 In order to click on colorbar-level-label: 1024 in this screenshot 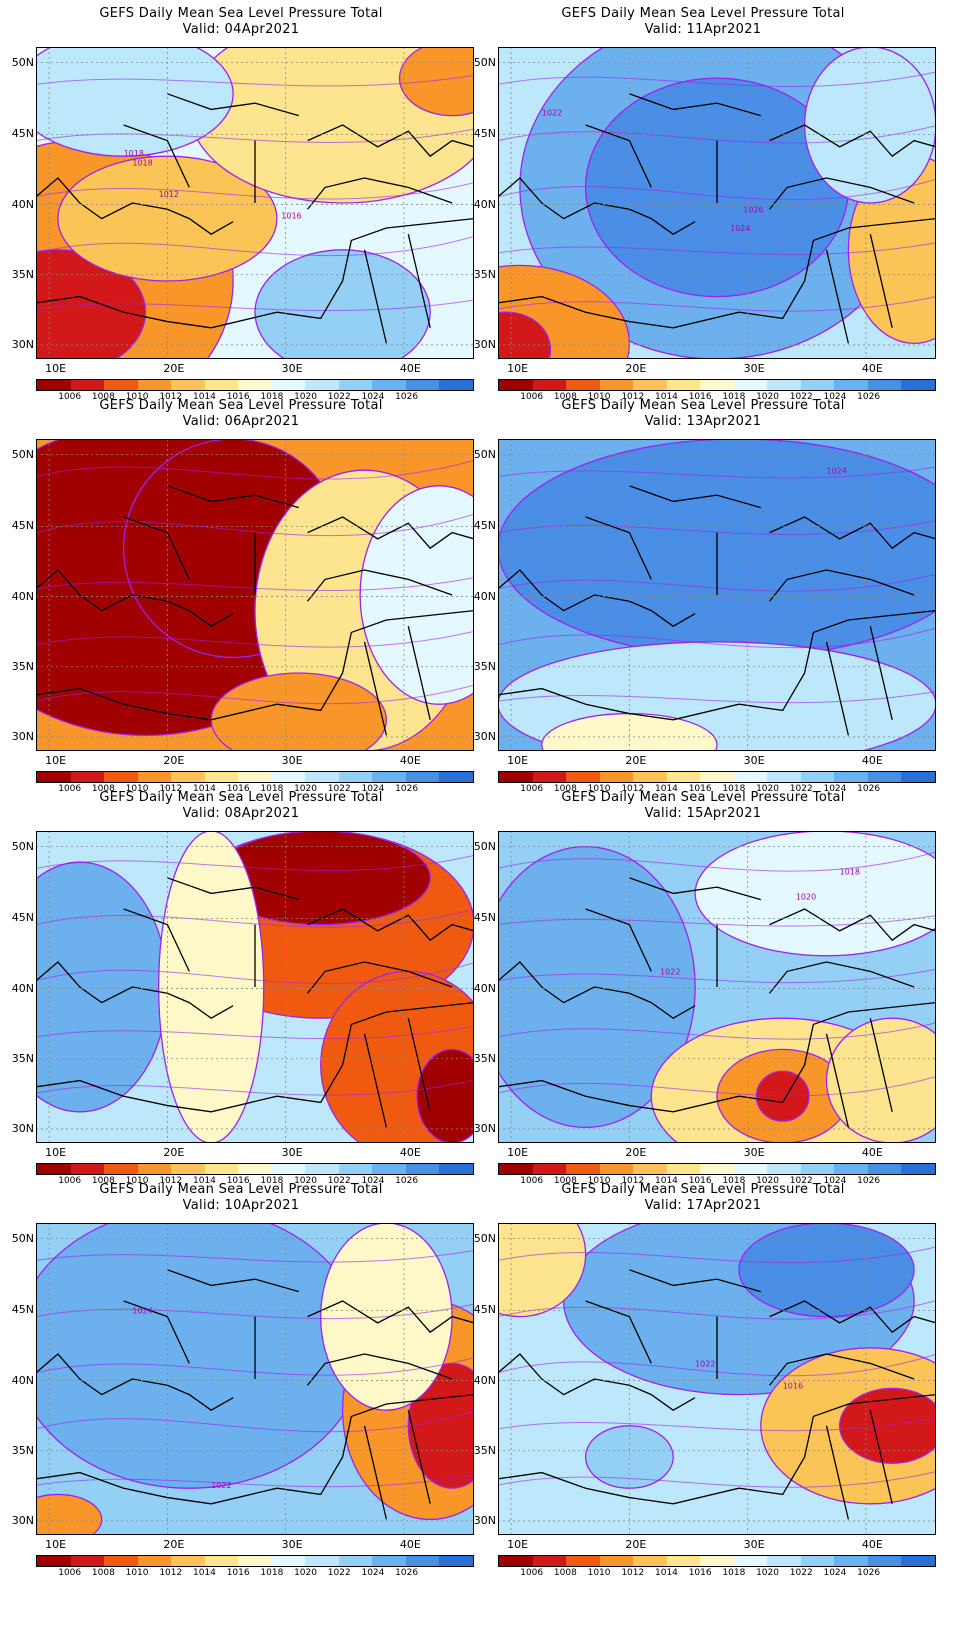, I will do `click(835, 1181)`.